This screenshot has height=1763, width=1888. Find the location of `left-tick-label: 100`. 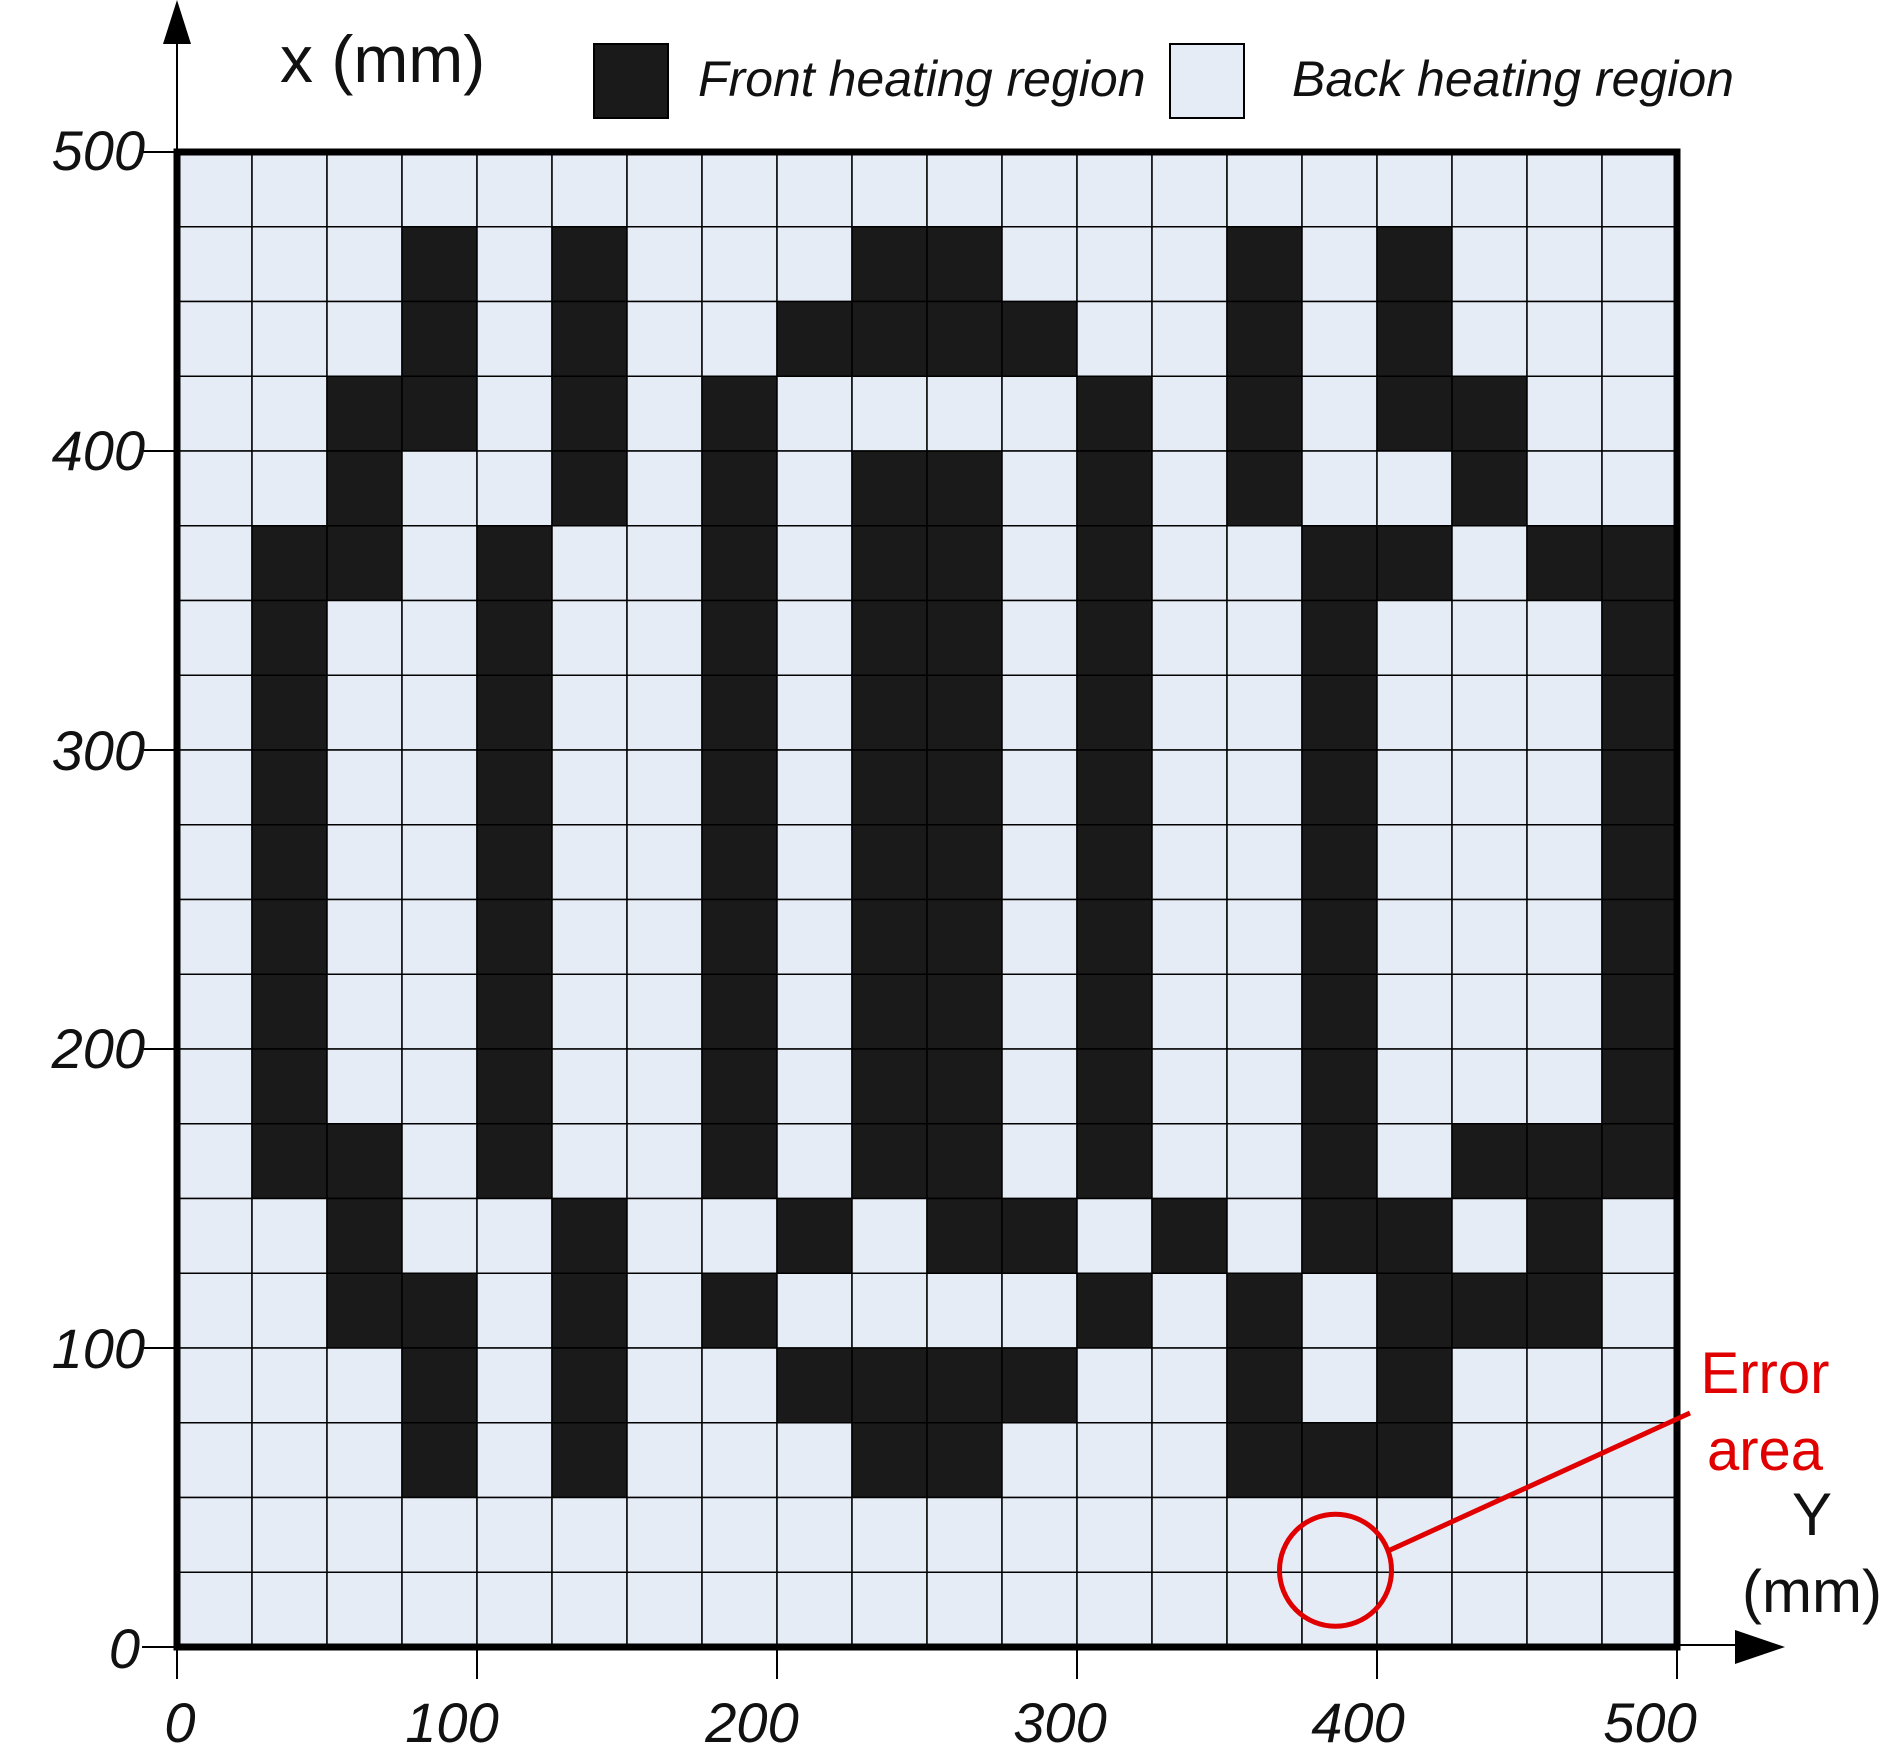

left-tick-label: 100 is located at coordinates (98, 1348).